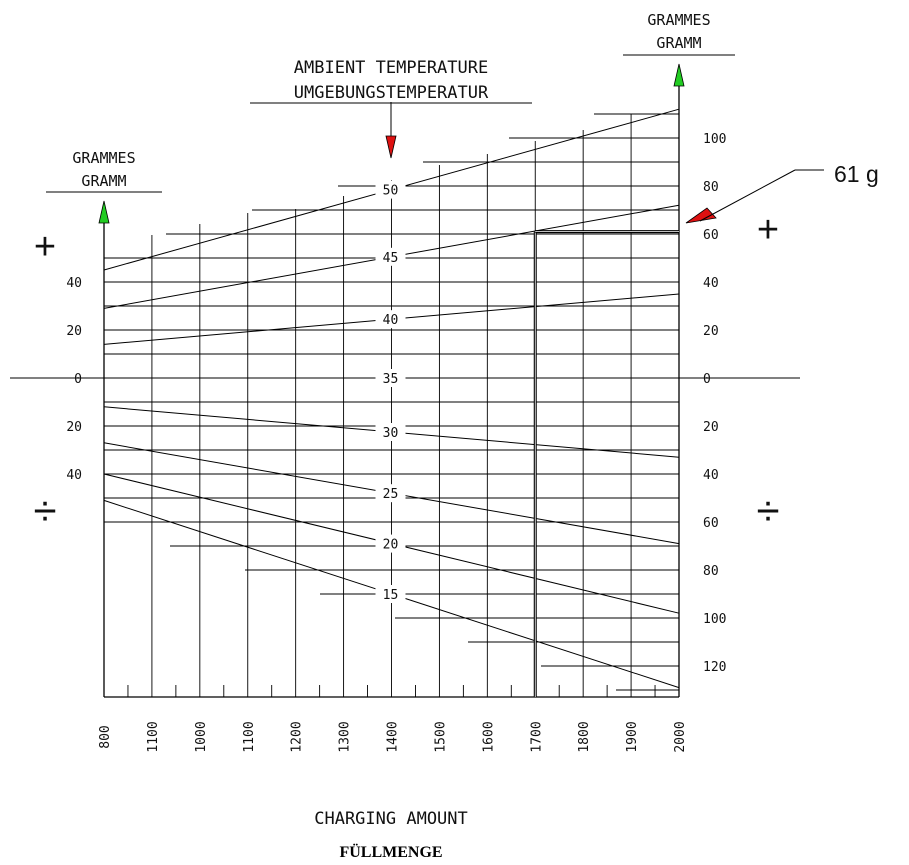  I want to click on series-label: 15, so click(391, 595).